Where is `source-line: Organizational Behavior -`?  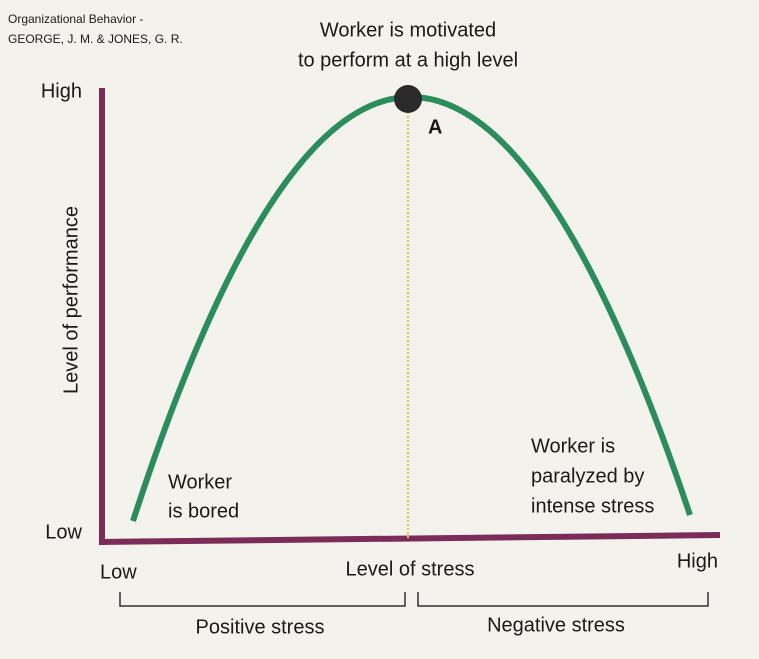
source-line: Organizational Behavior - is located at coordinates (75, 19).